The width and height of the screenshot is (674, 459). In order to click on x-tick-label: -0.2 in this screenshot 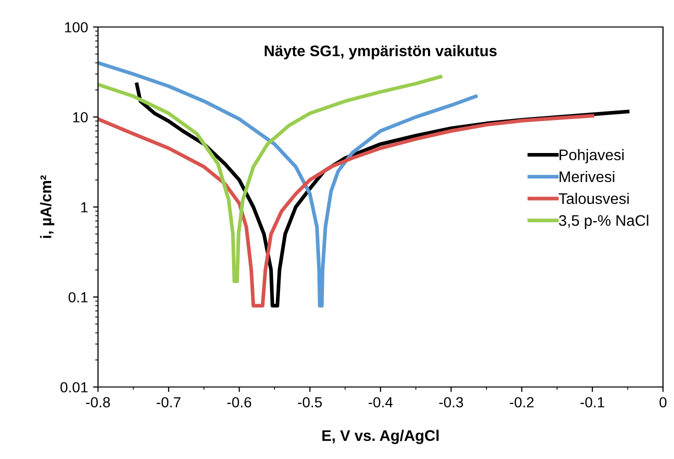, I will do `click(522, 402)`.